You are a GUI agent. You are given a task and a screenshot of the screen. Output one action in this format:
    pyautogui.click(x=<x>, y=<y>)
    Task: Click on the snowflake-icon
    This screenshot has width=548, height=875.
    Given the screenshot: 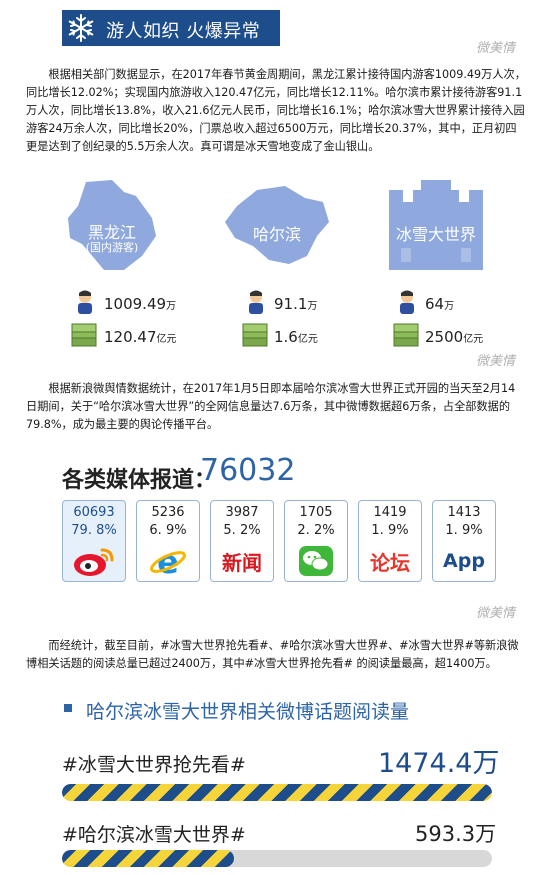 What is the action you would take?
    pyautogui.click(x=81, y=28)
    